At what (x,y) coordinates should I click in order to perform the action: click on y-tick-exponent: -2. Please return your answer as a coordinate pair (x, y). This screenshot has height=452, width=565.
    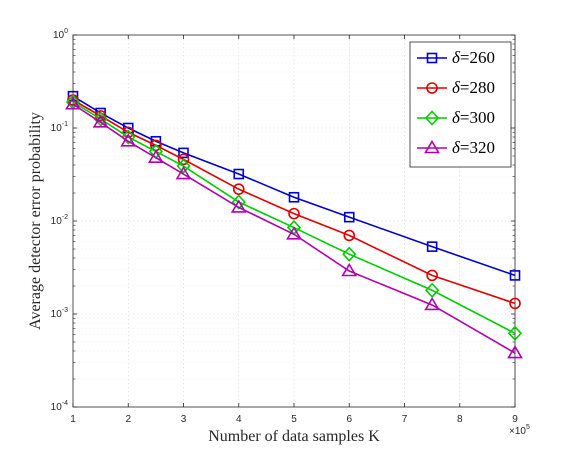
    Looking at the image, I should click on (65, 217).